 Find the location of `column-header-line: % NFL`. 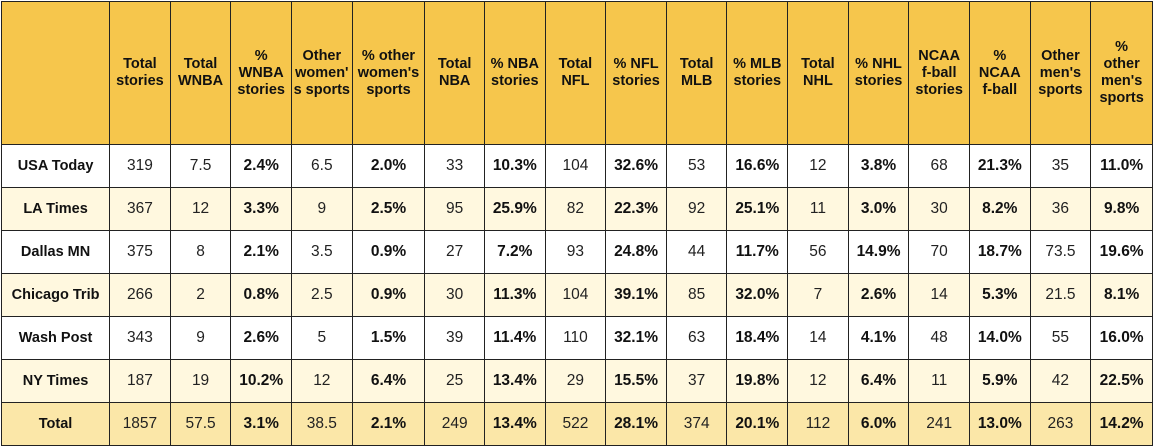

column-header-line: % NFL is located at coordinates (636, 64).